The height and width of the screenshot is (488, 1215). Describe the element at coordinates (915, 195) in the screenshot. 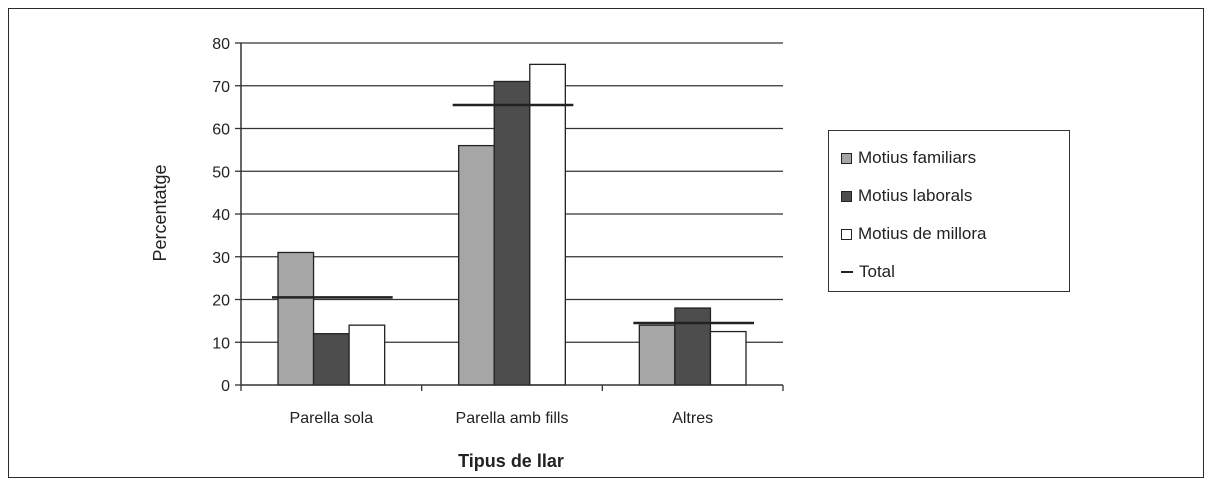

I see `legend-label-laborals: Motius laborals` at that location.